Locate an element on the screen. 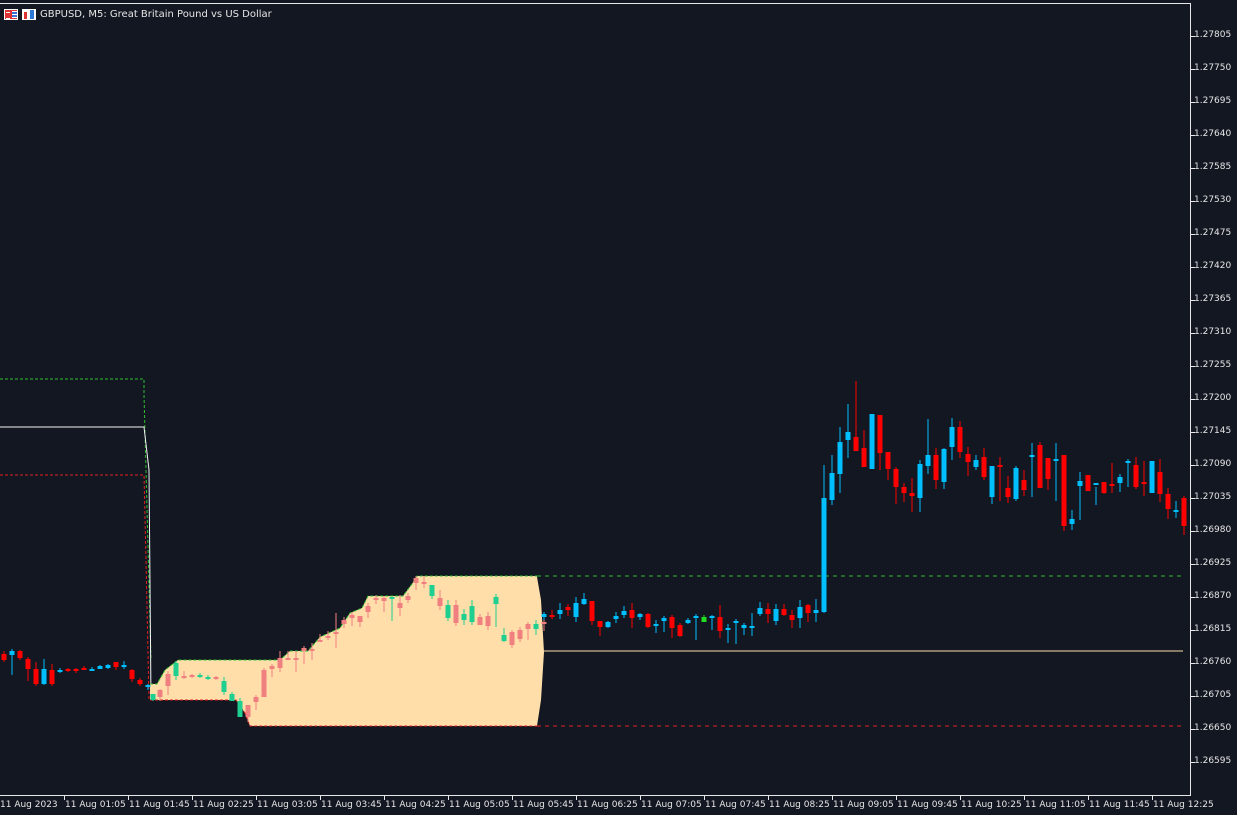  price-label: 1.27200 is located at coordinates (1213, 398).